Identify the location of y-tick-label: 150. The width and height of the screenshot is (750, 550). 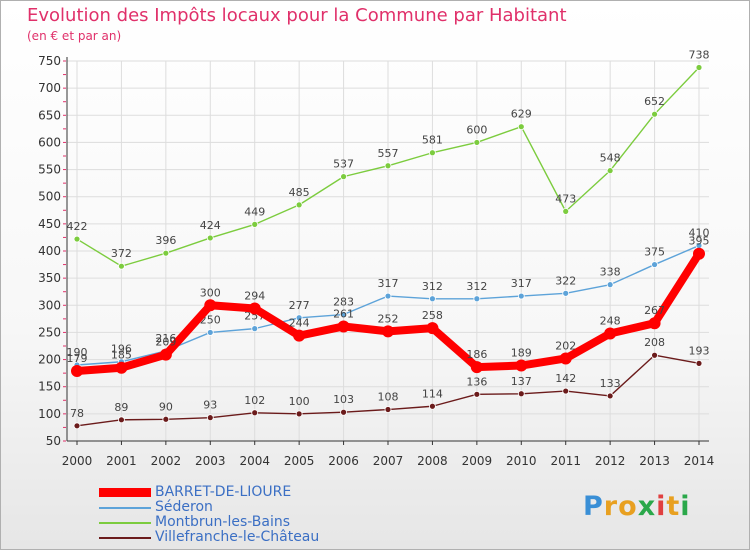
(49, 387).